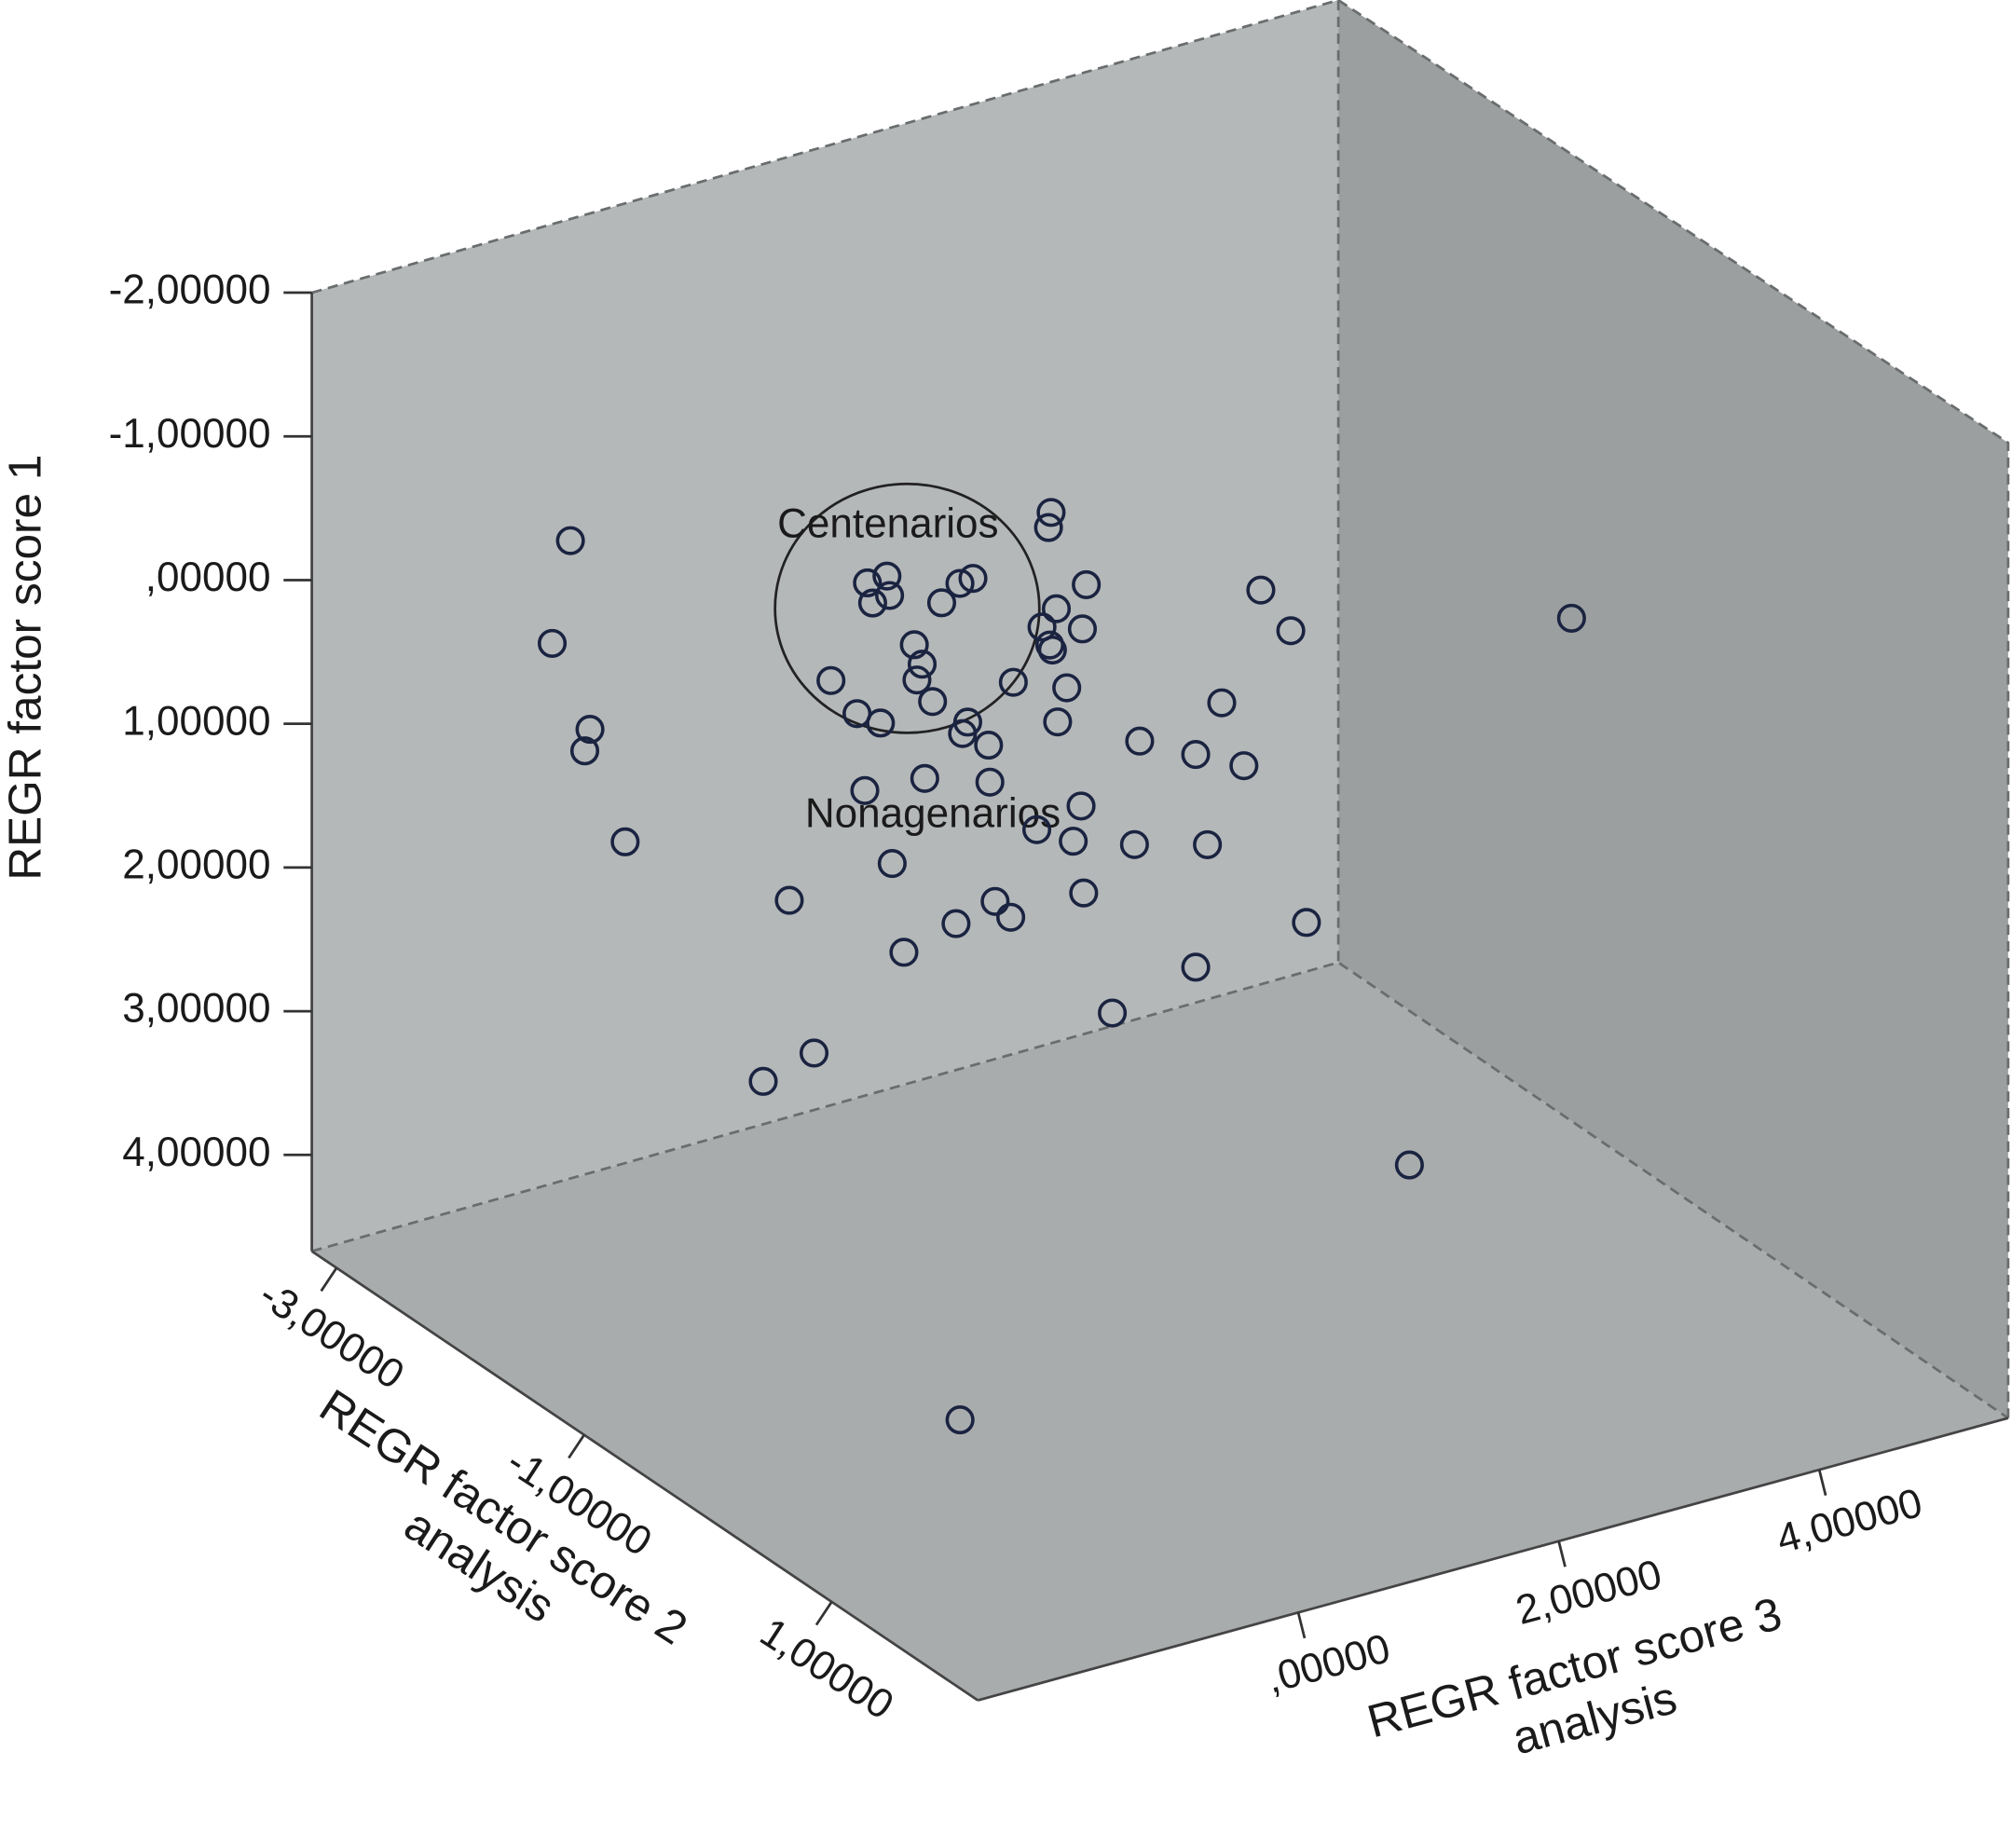  What do you see at coordinates (888, 523) in the screenshot?
I see `annotation: Centenarios` at bounding box center [888, 523].